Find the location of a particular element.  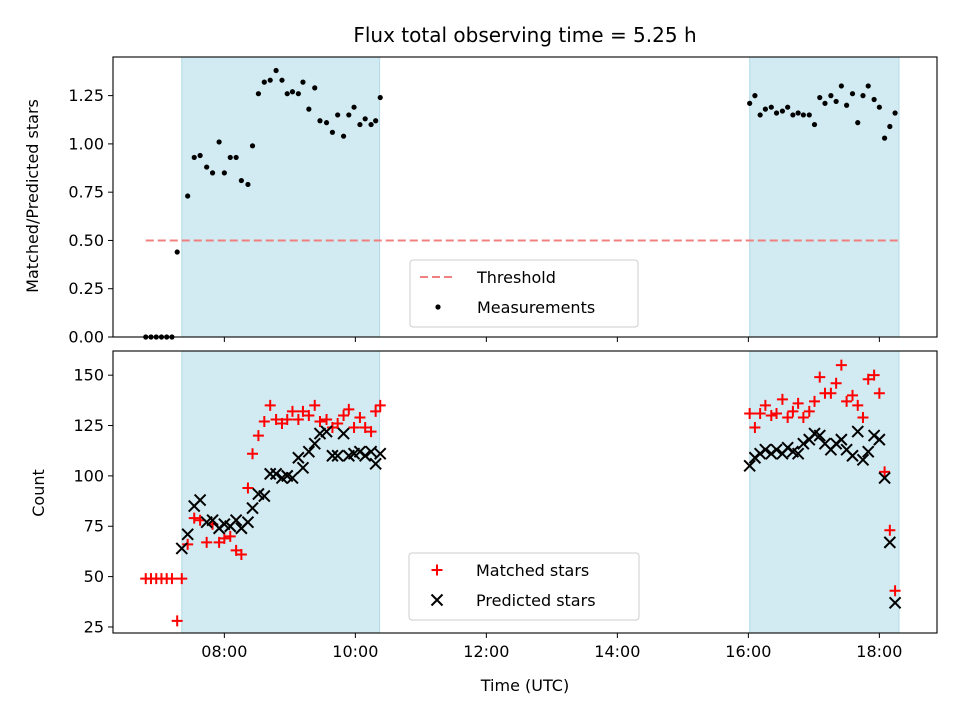

bottom-legend-box is located at coordinates (524, 586).